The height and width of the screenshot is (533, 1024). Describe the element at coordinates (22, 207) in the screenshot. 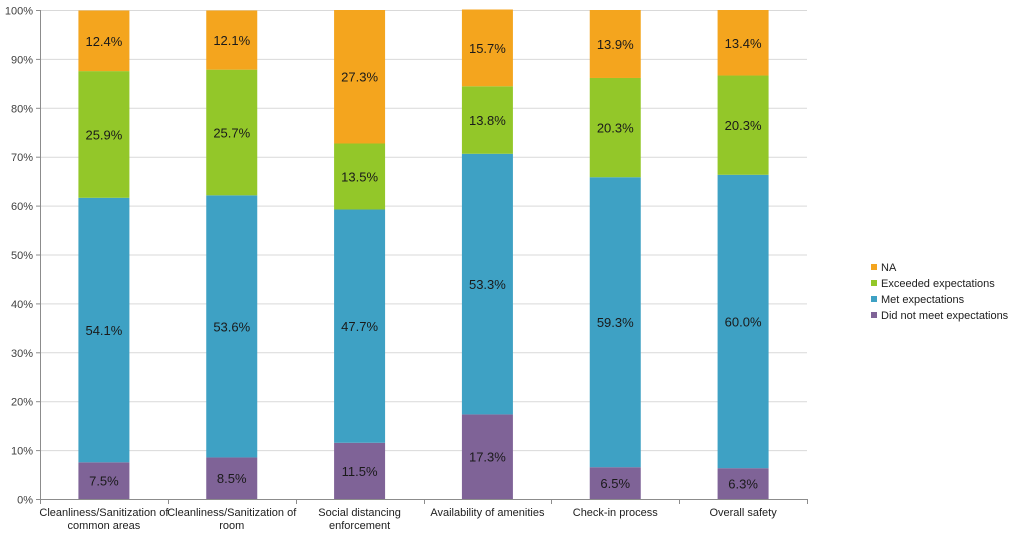

I see `y-tick-label: 60%` at that location.